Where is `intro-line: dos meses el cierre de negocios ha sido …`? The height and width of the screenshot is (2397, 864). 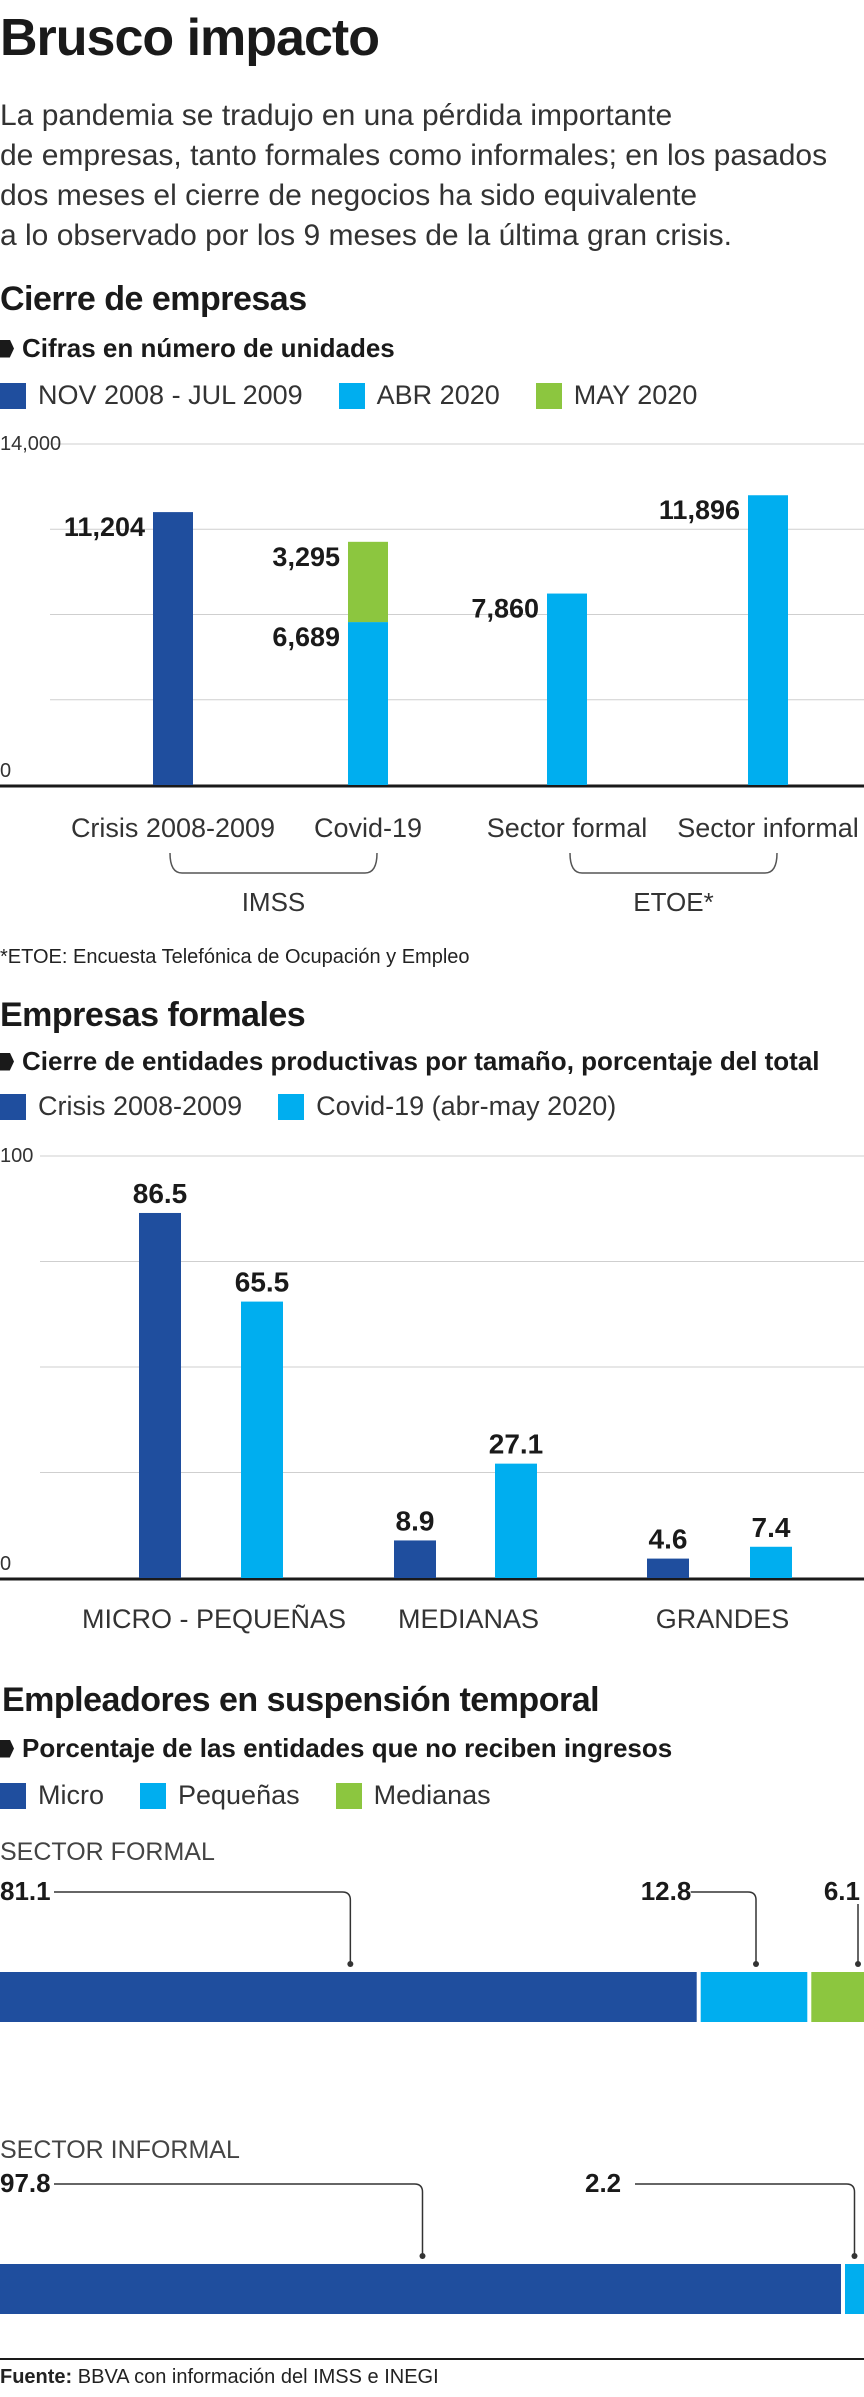 intro-line: dos meses el cierre de negocios ha sido … is located at coordinates (349, 195).